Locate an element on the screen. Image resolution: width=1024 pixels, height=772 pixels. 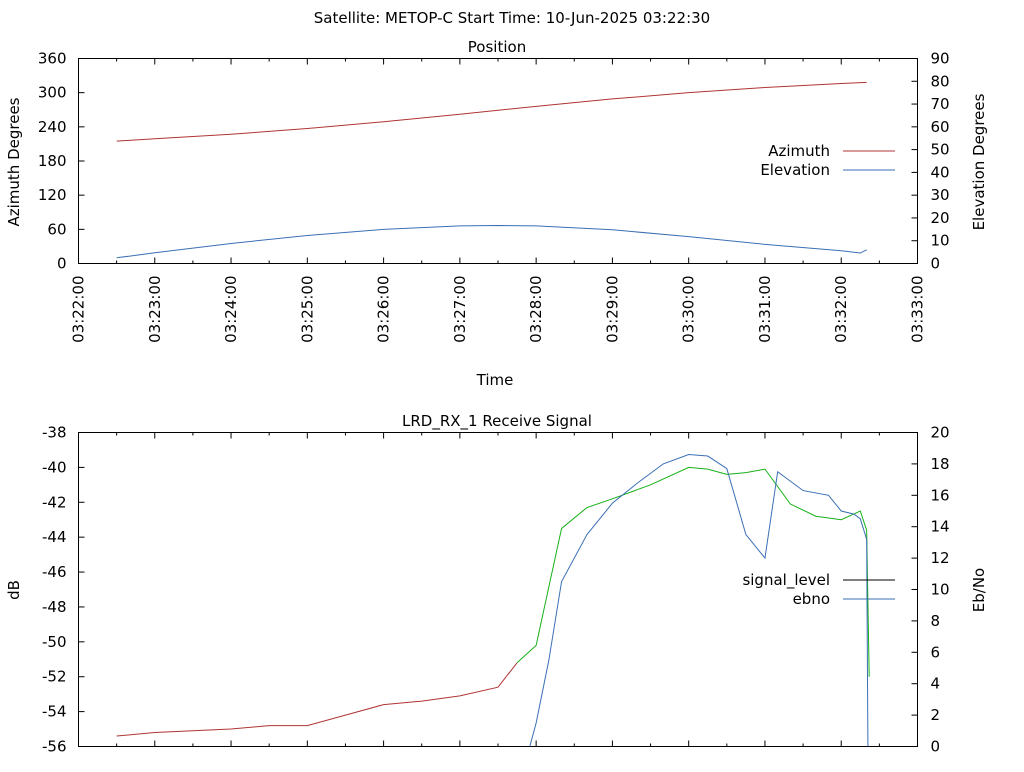
position-ytick-label: 120 is located at coordinates (52, 195).